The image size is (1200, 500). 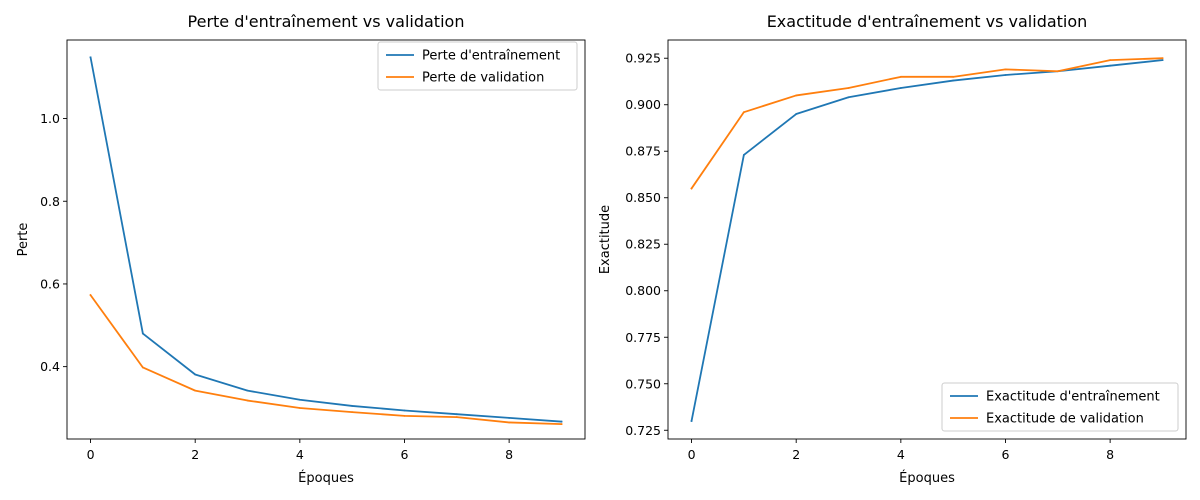 I want to click on y-axis-label: Perte, so click(x=23, y=240).